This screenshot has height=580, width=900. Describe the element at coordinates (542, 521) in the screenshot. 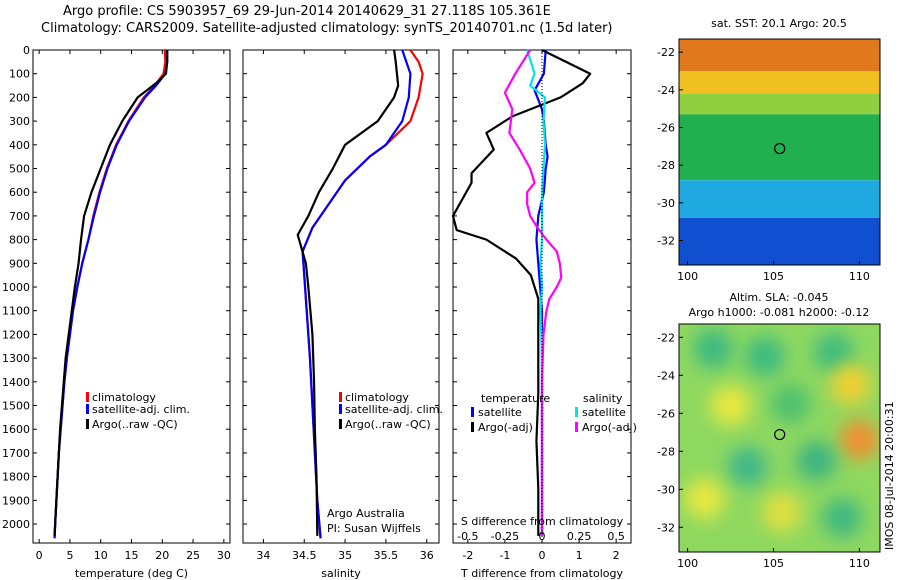

I see `salinity-difference-axis-label: S difference from climatology` at that location.